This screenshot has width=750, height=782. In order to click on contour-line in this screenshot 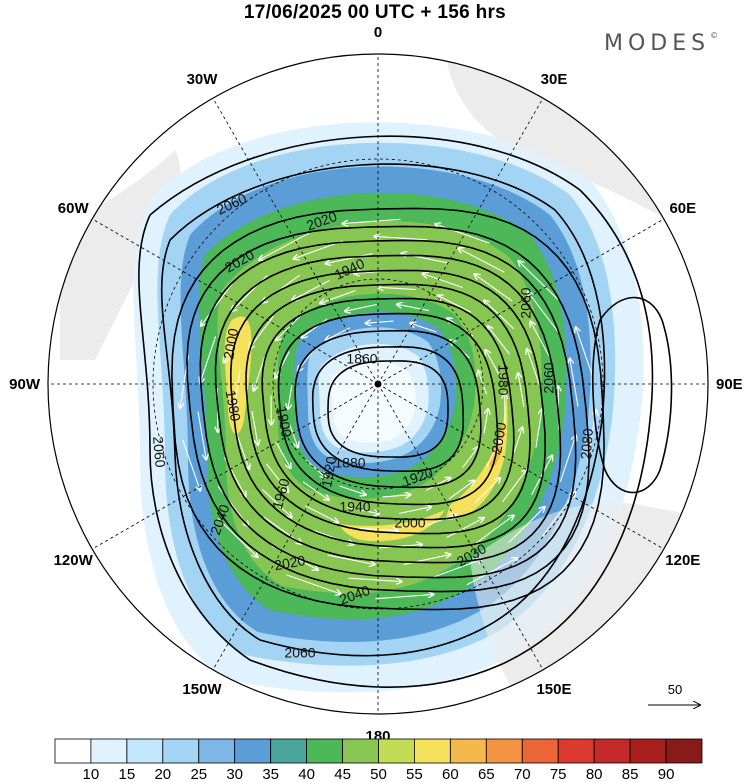, I will do `click(388, 409)`.